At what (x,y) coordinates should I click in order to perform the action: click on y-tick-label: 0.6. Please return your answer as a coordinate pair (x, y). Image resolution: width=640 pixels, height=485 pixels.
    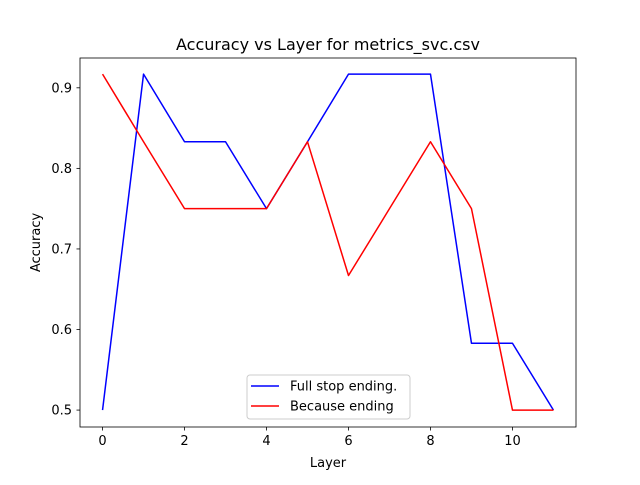
    Looking at the image, I should click on (61, 330).